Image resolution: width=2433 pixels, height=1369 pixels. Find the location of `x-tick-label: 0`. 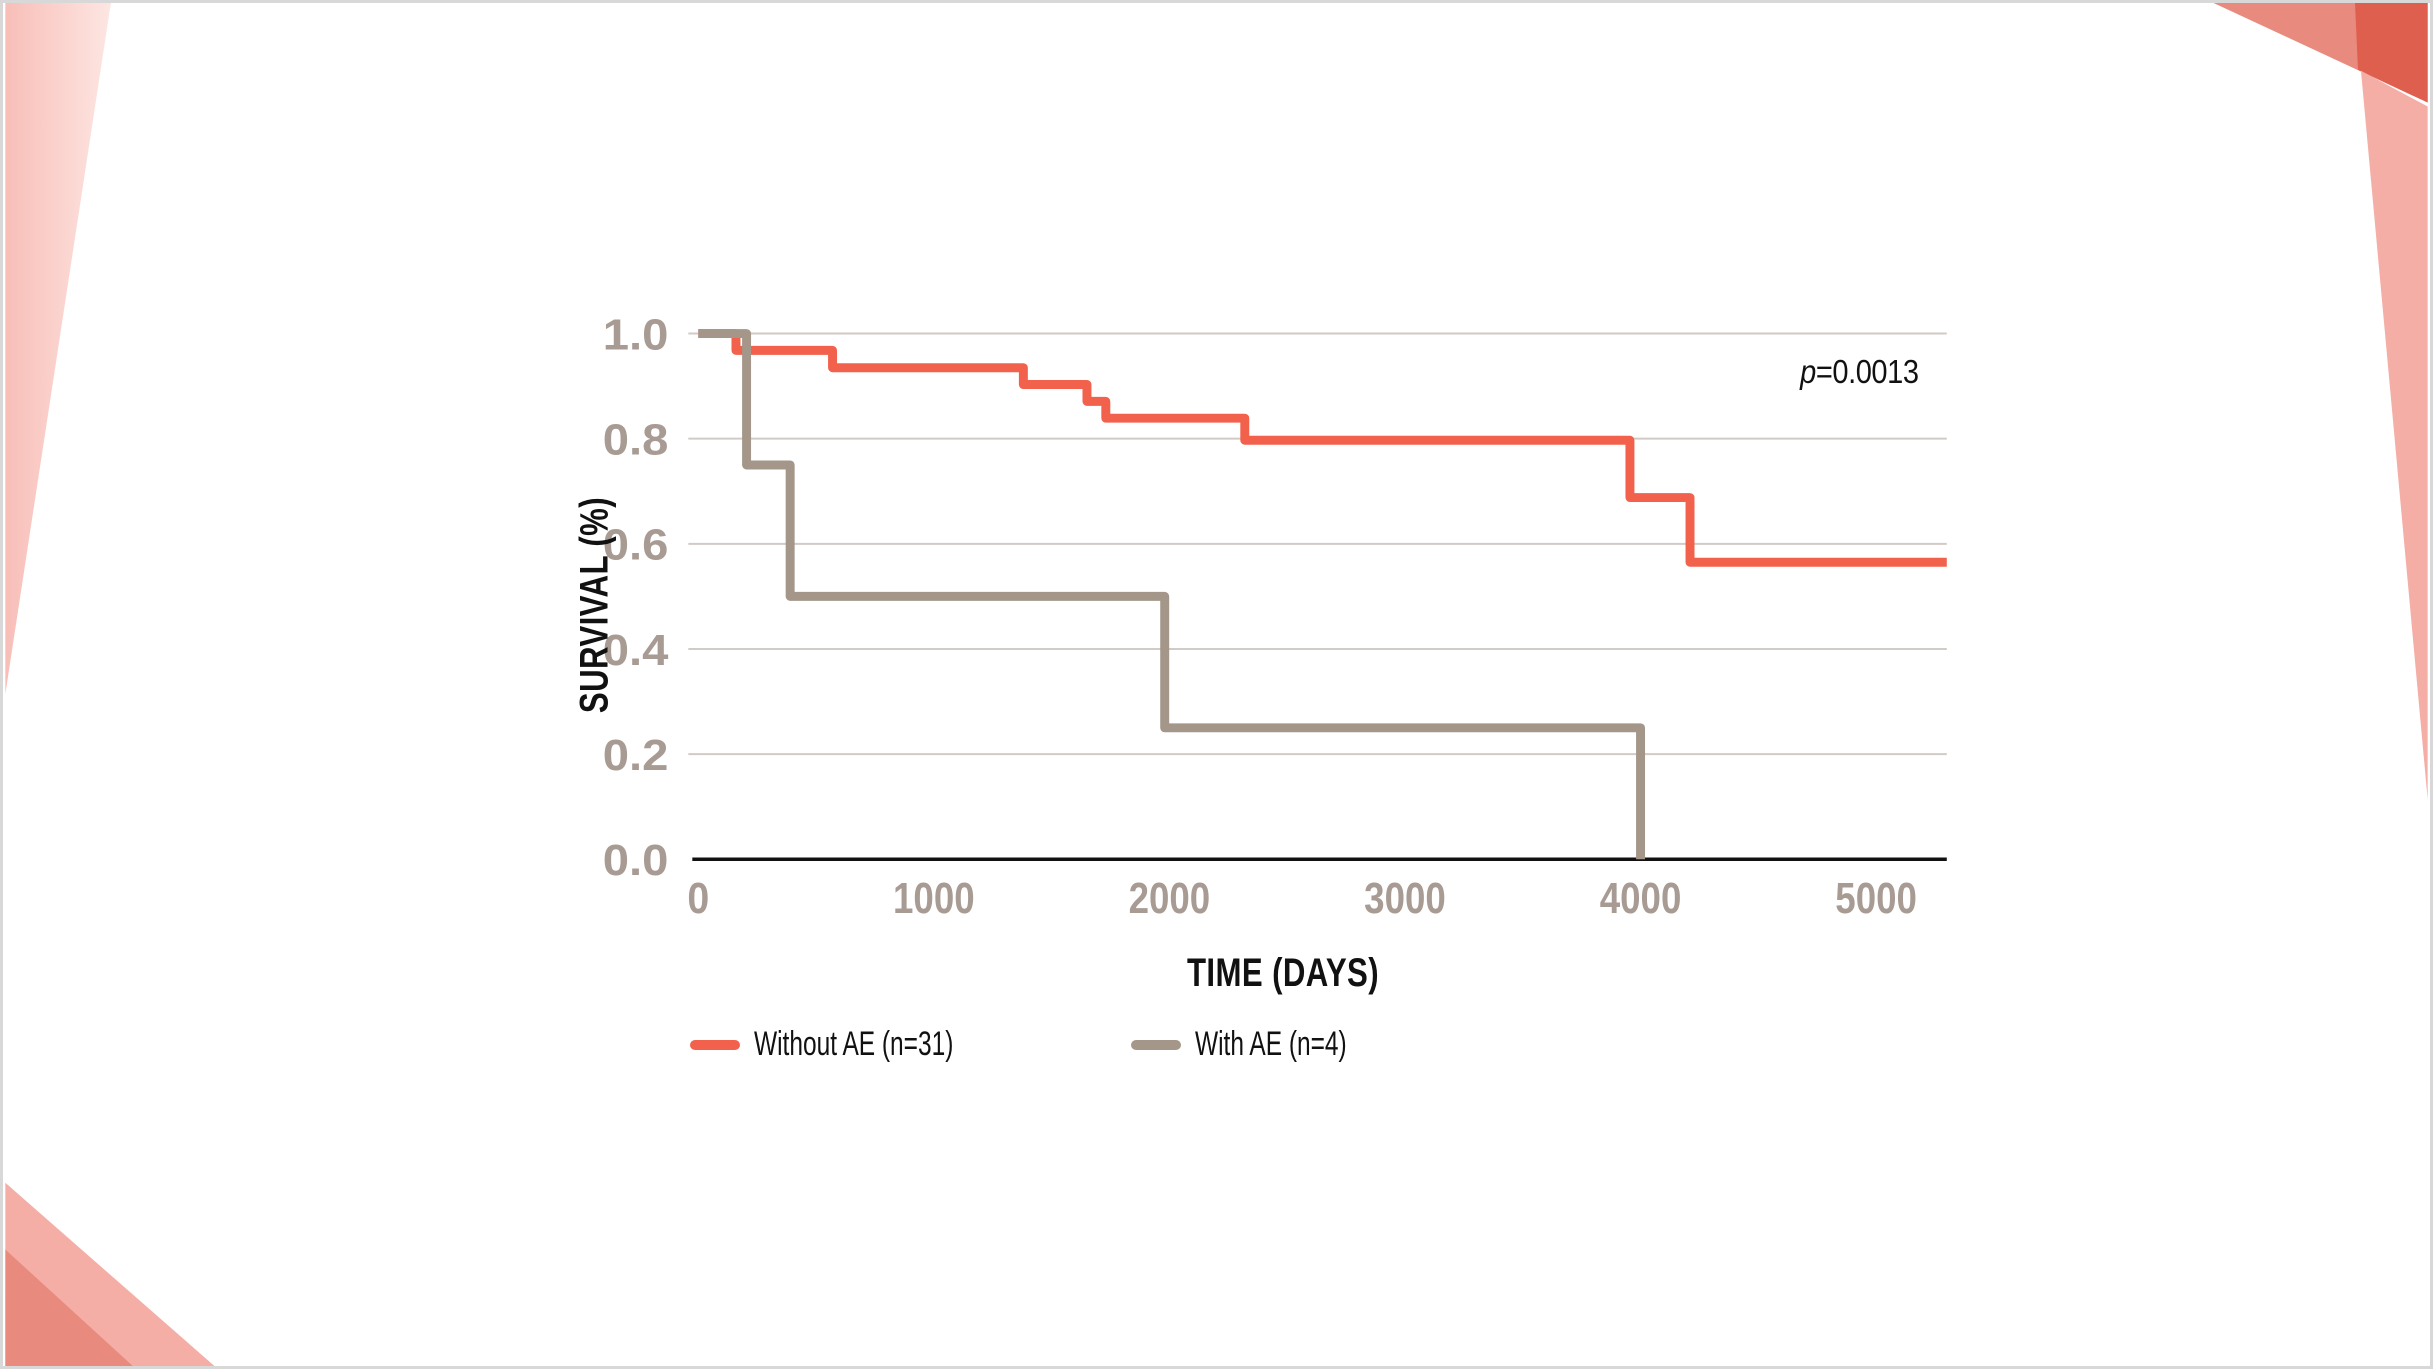

x-tick-label: 0 is located at coordinates (698, 898).